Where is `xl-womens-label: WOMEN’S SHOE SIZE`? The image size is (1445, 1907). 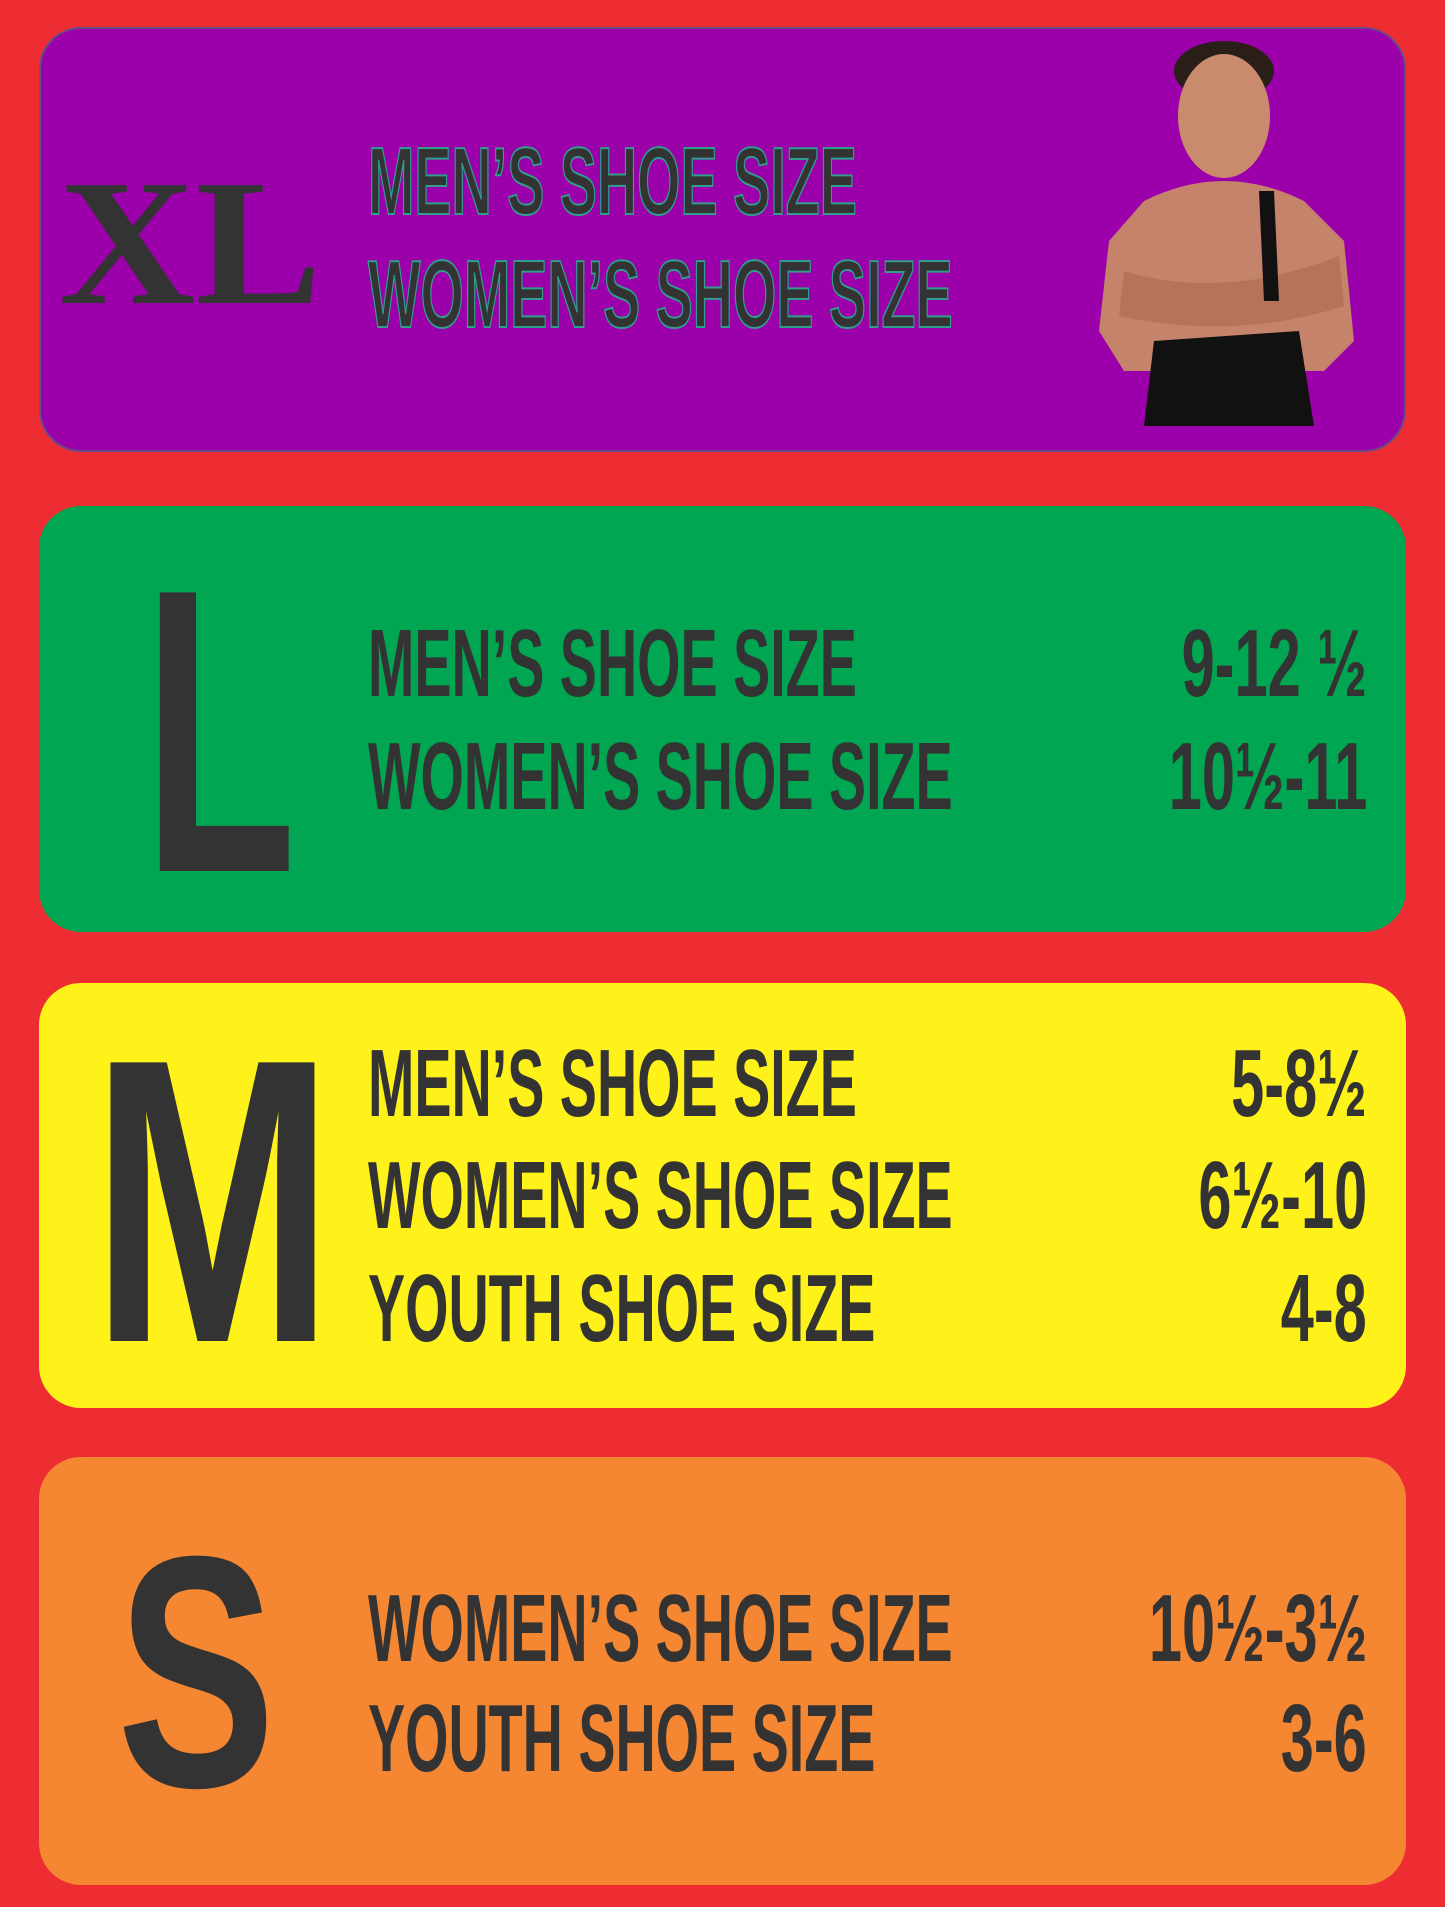
xl-womens-label: WOMEN’S SHOE SIZE is located at coordinates (660, 294).